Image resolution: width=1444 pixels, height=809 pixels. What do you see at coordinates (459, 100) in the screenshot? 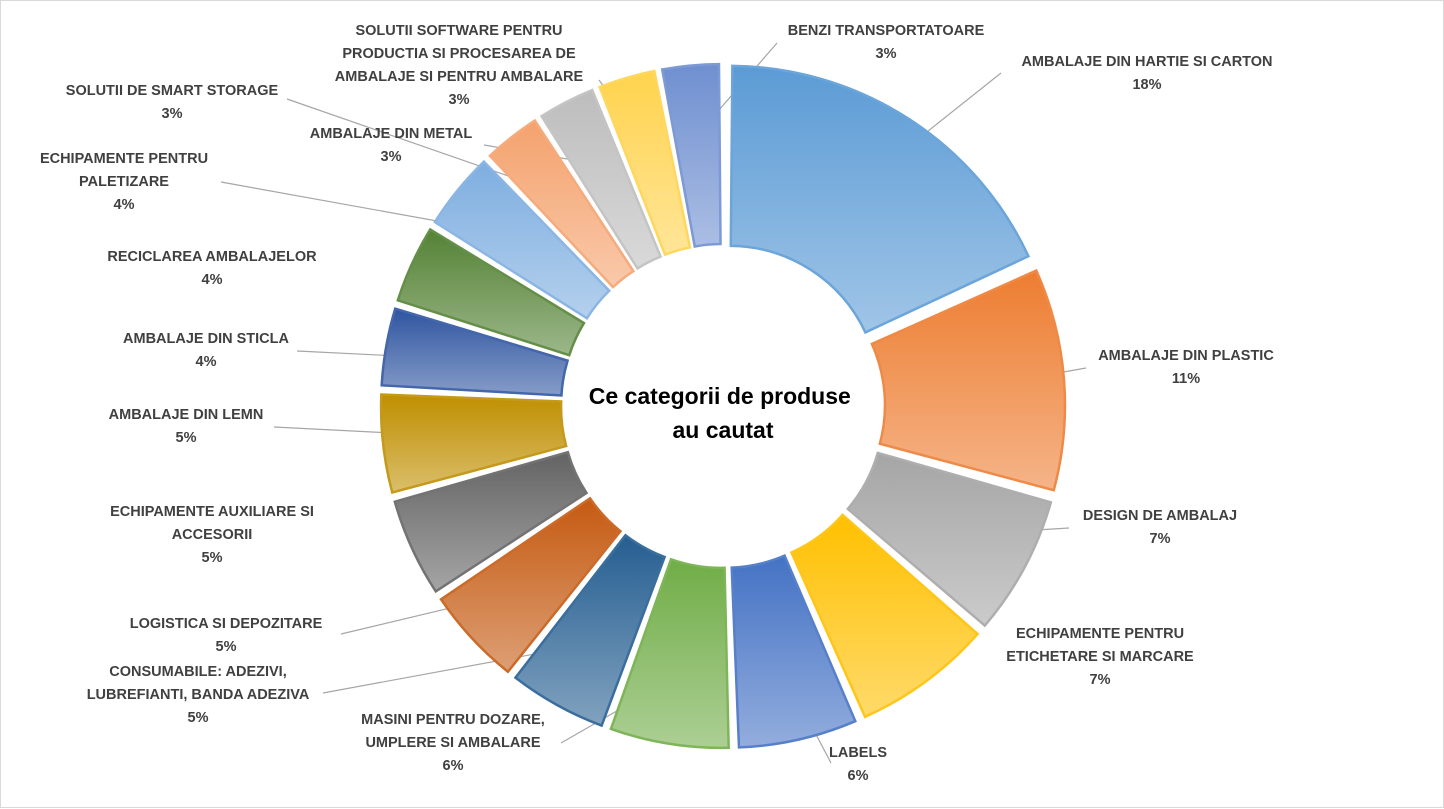
I see `slice-16-percent: 3%` at bounding box center [459, 100].